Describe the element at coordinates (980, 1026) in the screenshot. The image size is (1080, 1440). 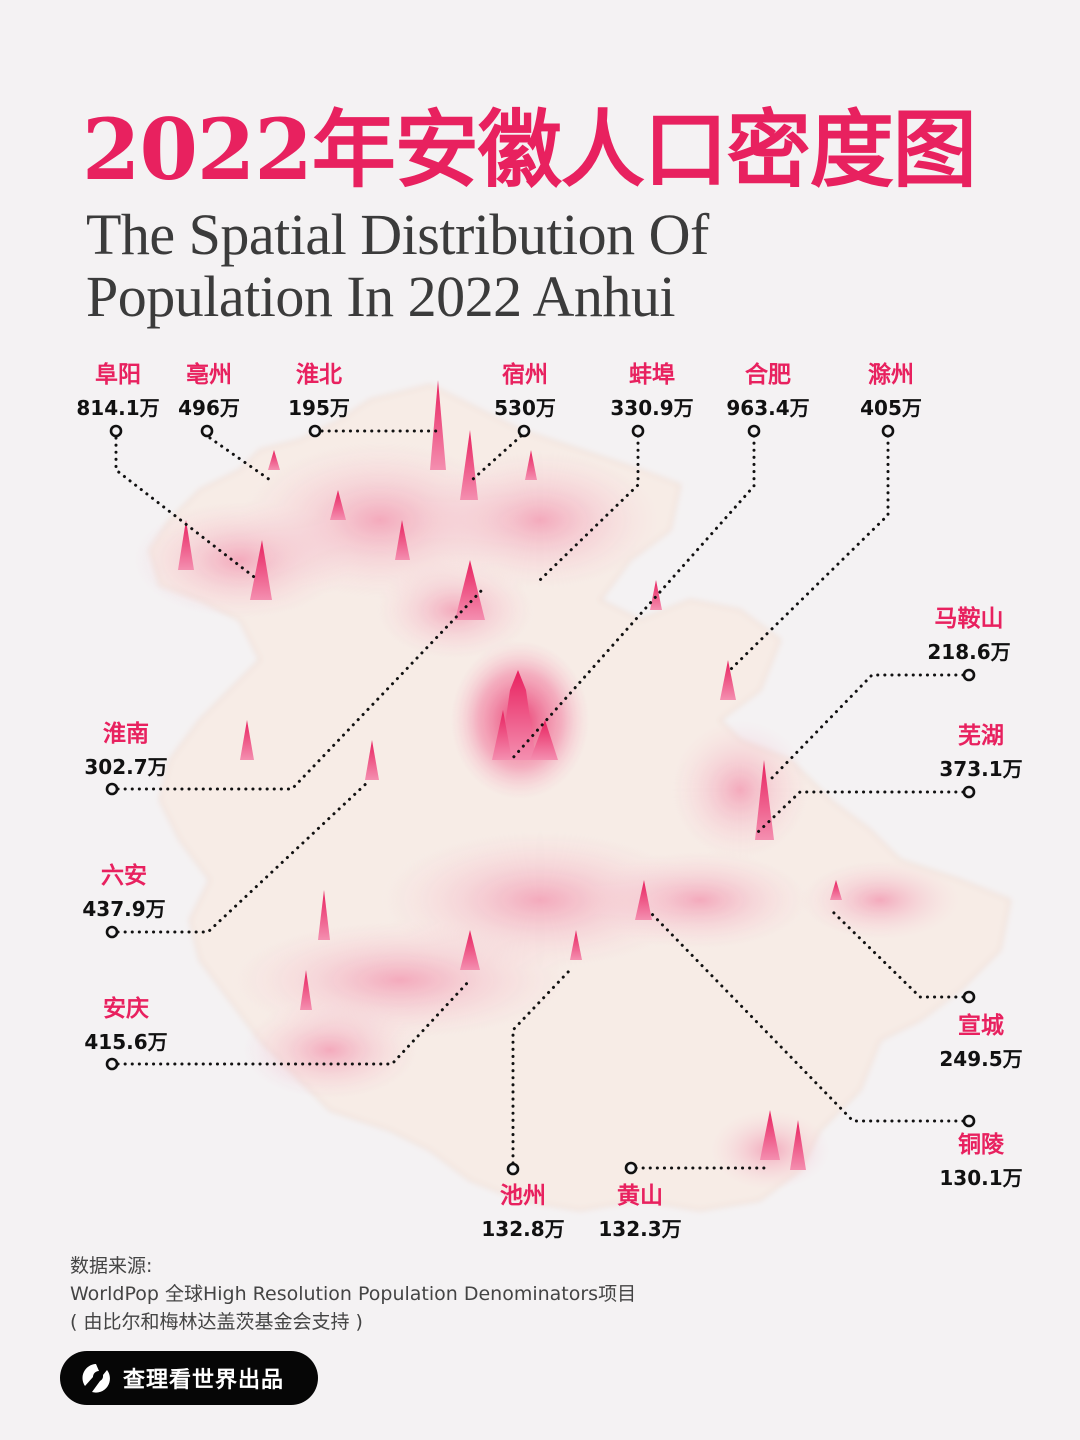
I see `city-name: 宣城` at that location.